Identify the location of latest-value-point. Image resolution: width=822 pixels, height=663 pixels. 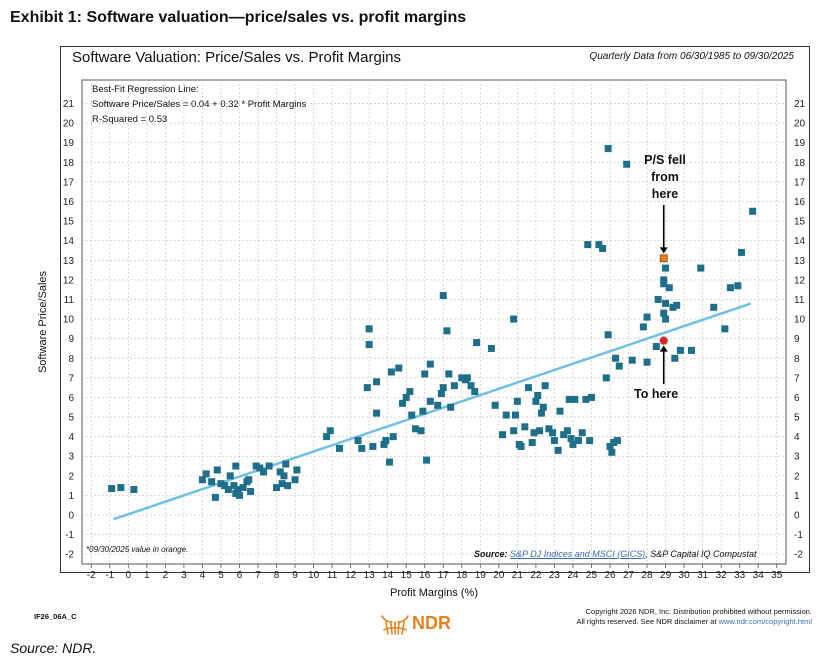
(663, 258).